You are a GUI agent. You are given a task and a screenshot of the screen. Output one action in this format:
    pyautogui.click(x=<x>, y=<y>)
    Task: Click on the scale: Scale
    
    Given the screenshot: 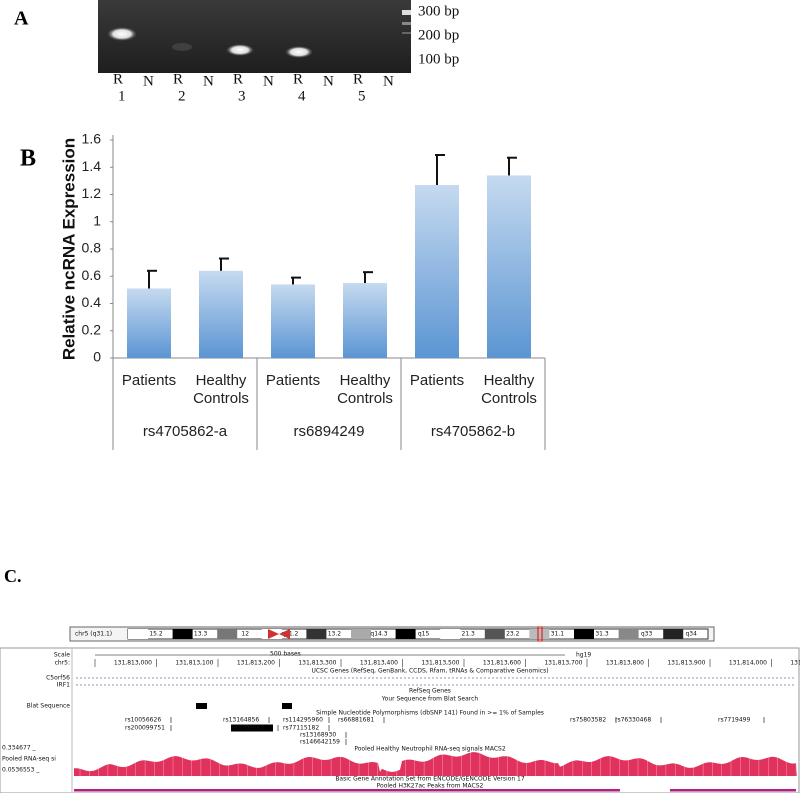 What is the action you would take?
    pyautogui.click(x=62, y=655)
    